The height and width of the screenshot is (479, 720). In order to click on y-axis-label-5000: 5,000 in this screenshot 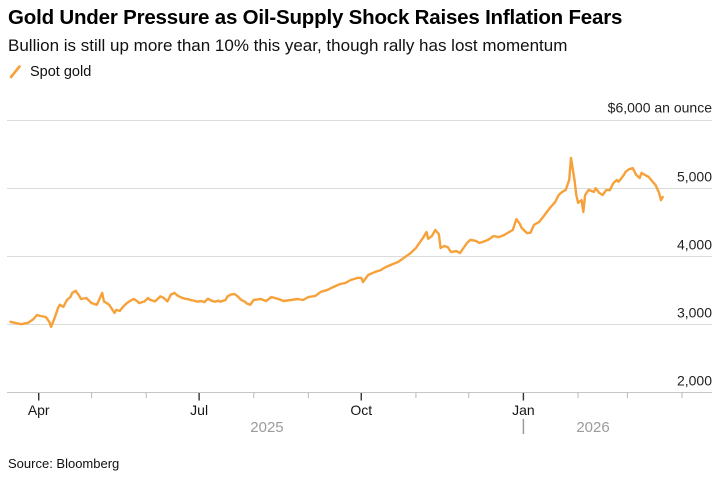, I will do `click(694, 177)`.